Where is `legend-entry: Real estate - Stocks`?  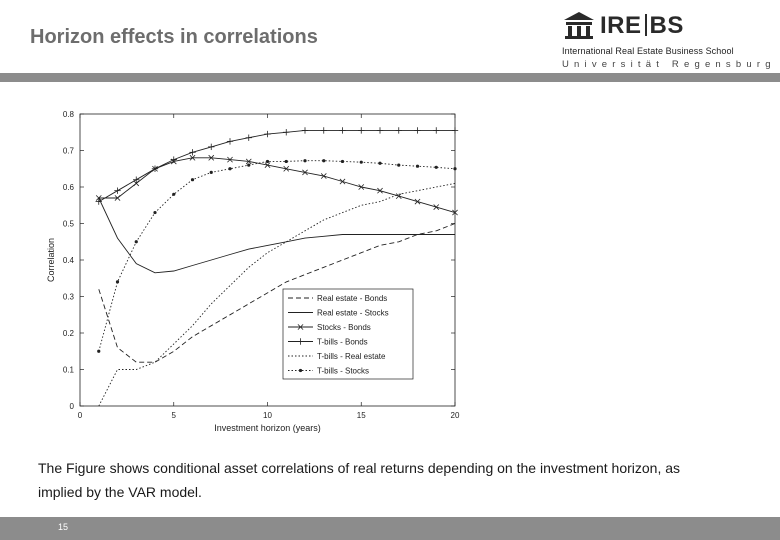
legend-entry: Real estate - Stocks is located at coordinates (338, 313).